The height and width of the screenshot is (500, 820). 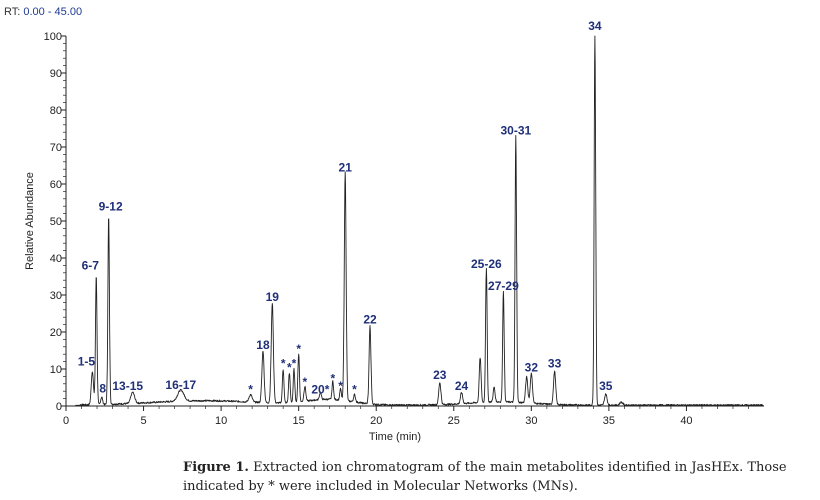 I want to click on peak-label-4: 13-15, so click(x=127, y=386).